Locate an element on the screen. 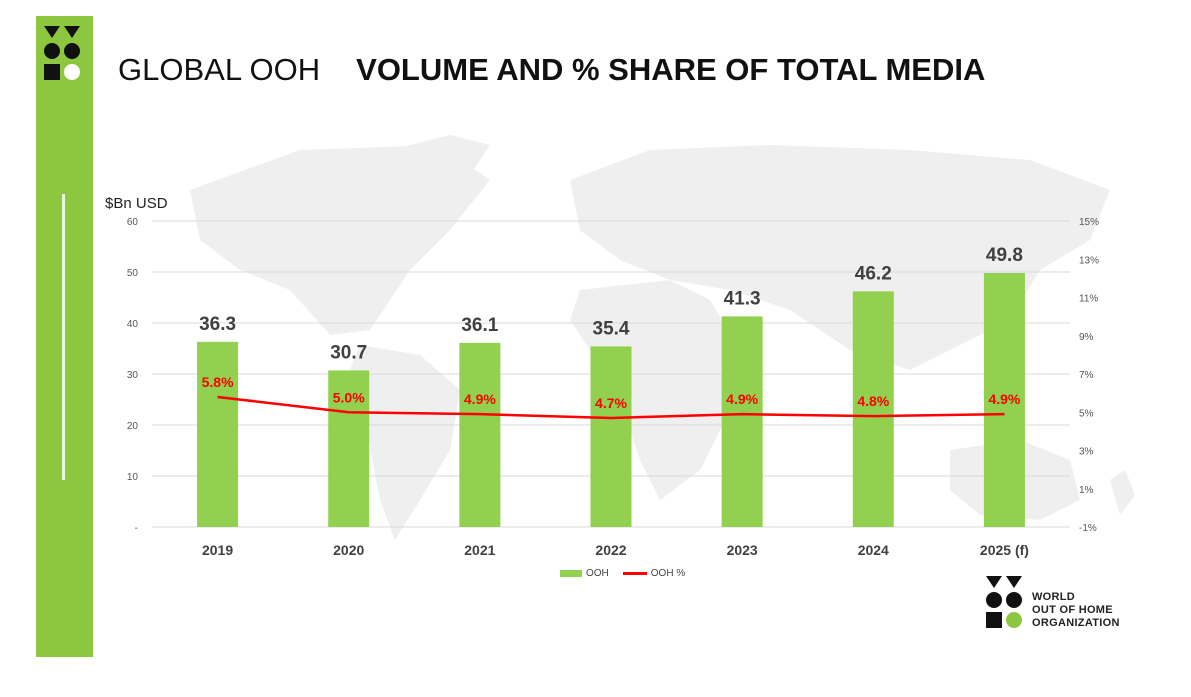 The image size is (1191, 697). legend-item-ooh-pct: OOH % is located at coordinates (654, 573).